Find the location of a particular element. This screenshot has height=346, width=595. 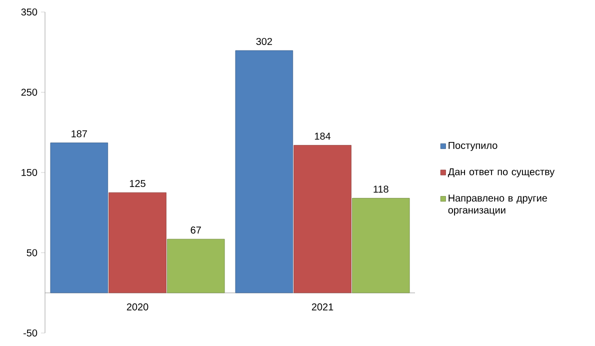

y-tick-label: 250 is located at coordinates (29, 92).